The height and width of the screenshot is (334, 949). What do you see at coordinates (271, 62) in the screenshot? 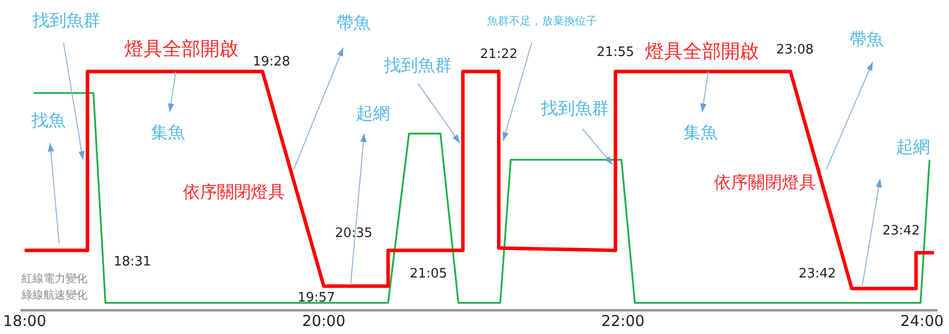
I see `text: 19:28` at bounding box center [271, 62].